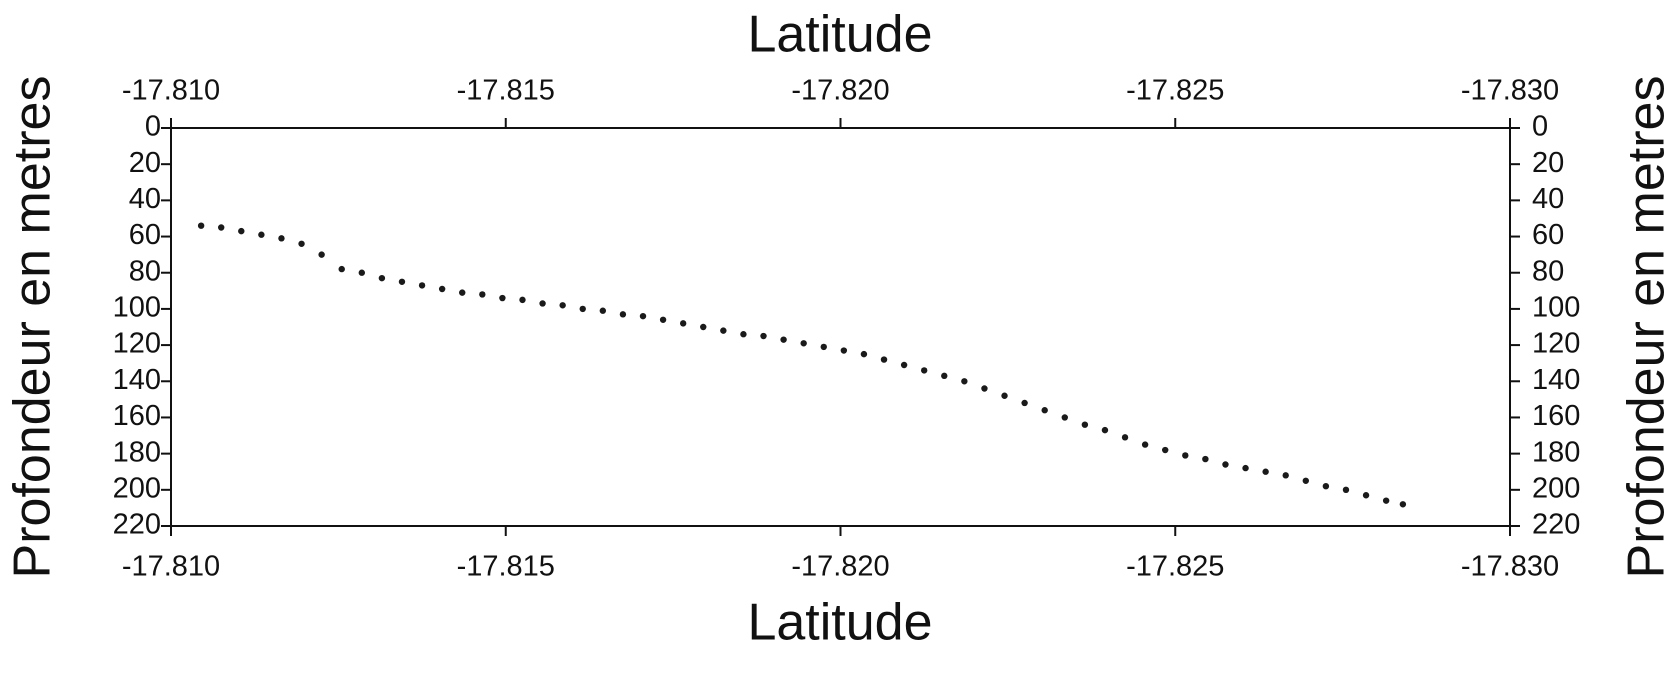 The height and width of the screenshot is (693, 1676). Describe the element at coordinates (137, 488) in the screenshot. I see `y-tick-label-left: 200` at that location.